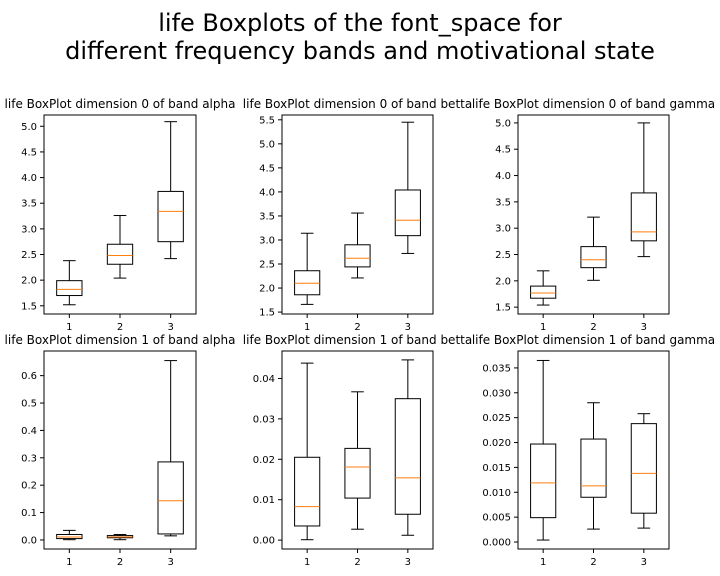 This screenshot has height=576, width=720. Describe the element at coordinates (264, 541) in the screenshot. I see `y-tick-label: 0.00` at that location.